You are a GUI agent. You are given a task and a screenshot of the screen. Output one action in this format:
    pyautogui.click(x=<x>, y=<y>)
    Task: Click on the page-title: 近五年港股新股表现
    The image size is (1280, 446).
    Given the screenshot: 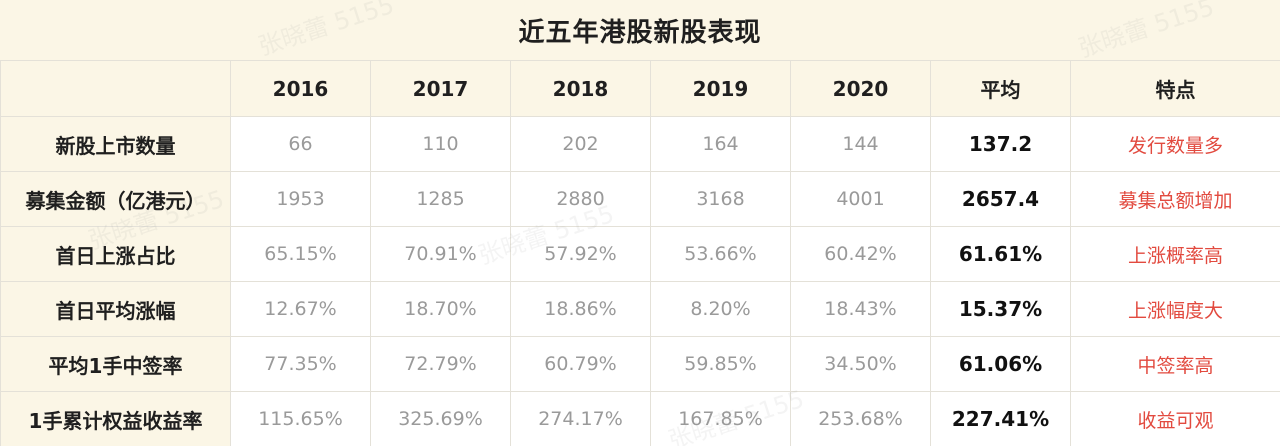 What is the action you would take?
    pyautogui.click(x=640, y=32)
    